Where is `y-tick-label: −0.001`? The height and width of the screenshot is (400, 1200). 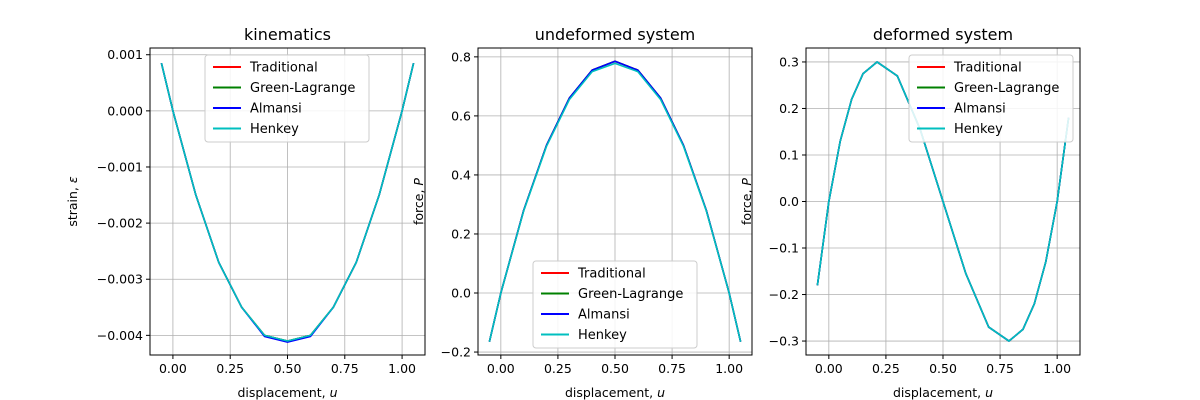
y-tick-label: −0.001 is located at coordinates (120, 166).